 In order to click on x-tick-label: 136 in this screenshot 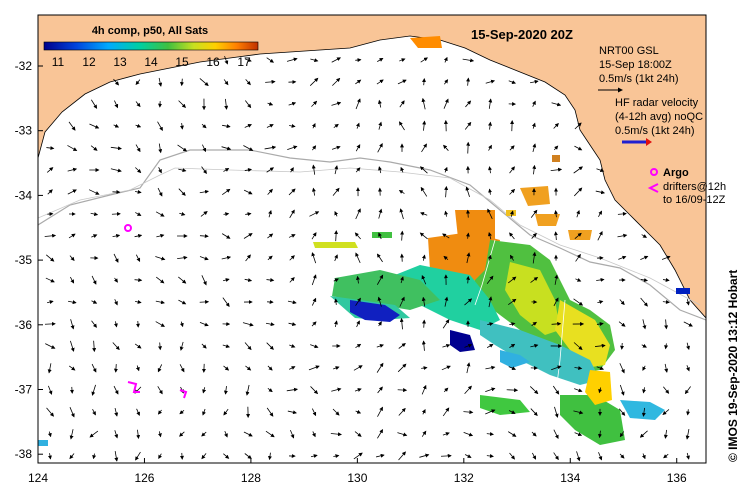, I will do `click(677, 478)`.